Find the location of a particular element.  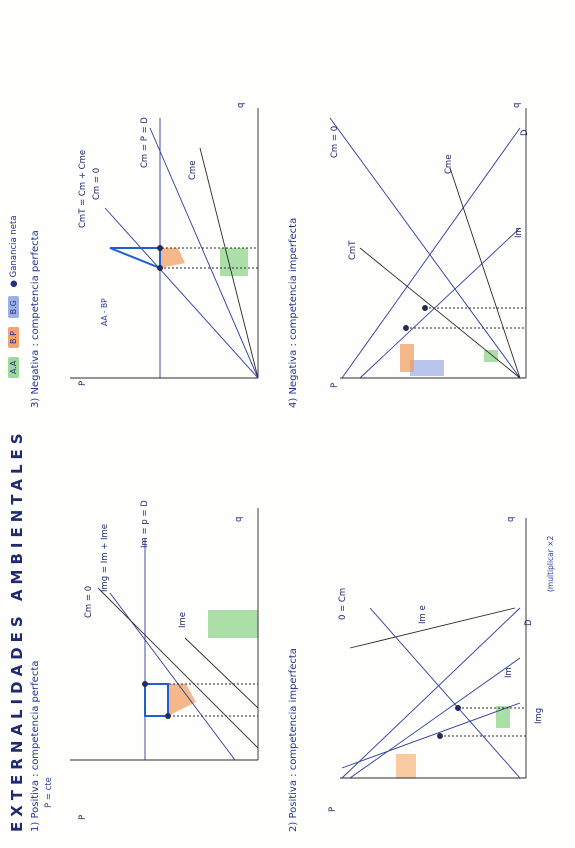

g1-point-b is located at coordinates (145, 684).